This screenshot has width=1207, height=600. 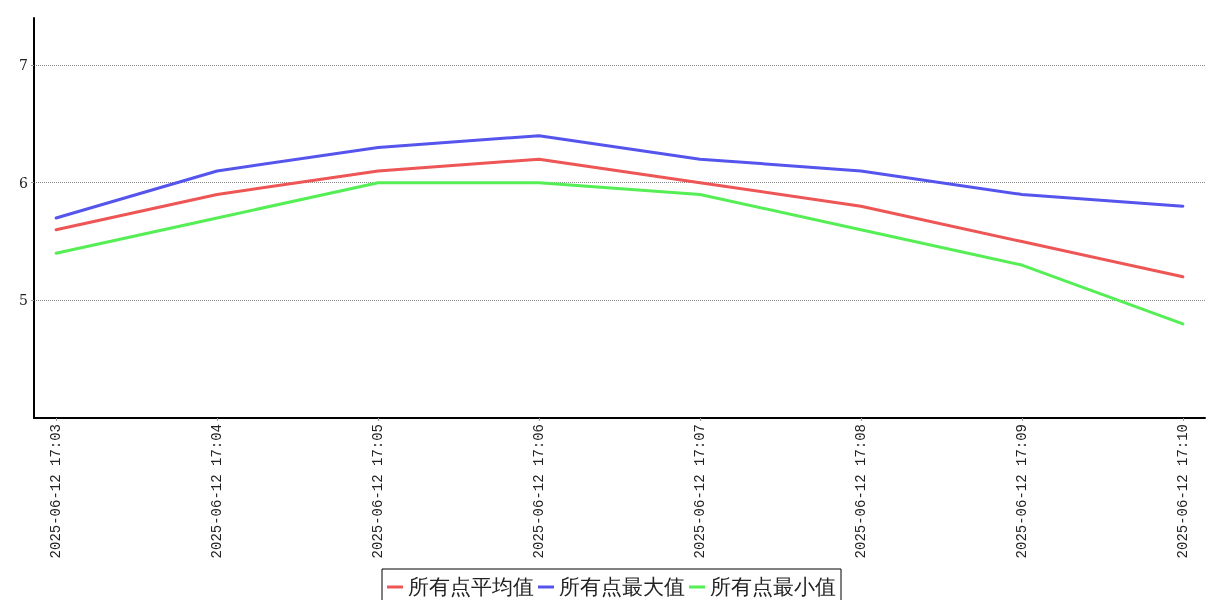 What do you see at coordinates (23, 65) in the screenshot?
I see `y-tick-label: 7` at bounding box center [23, 65].